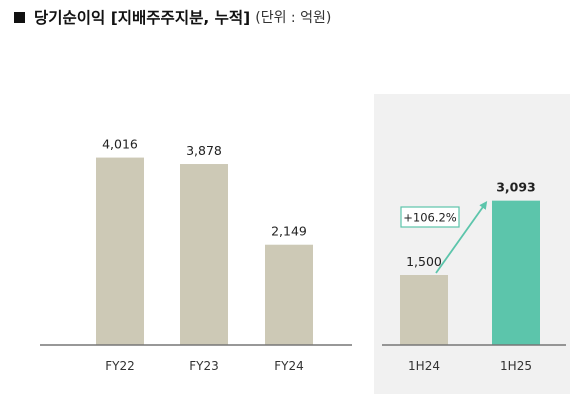 The width and height of the screenshot is (580, 405). I want to click on unit-note: (단위 : 억원), so click(293, 18).